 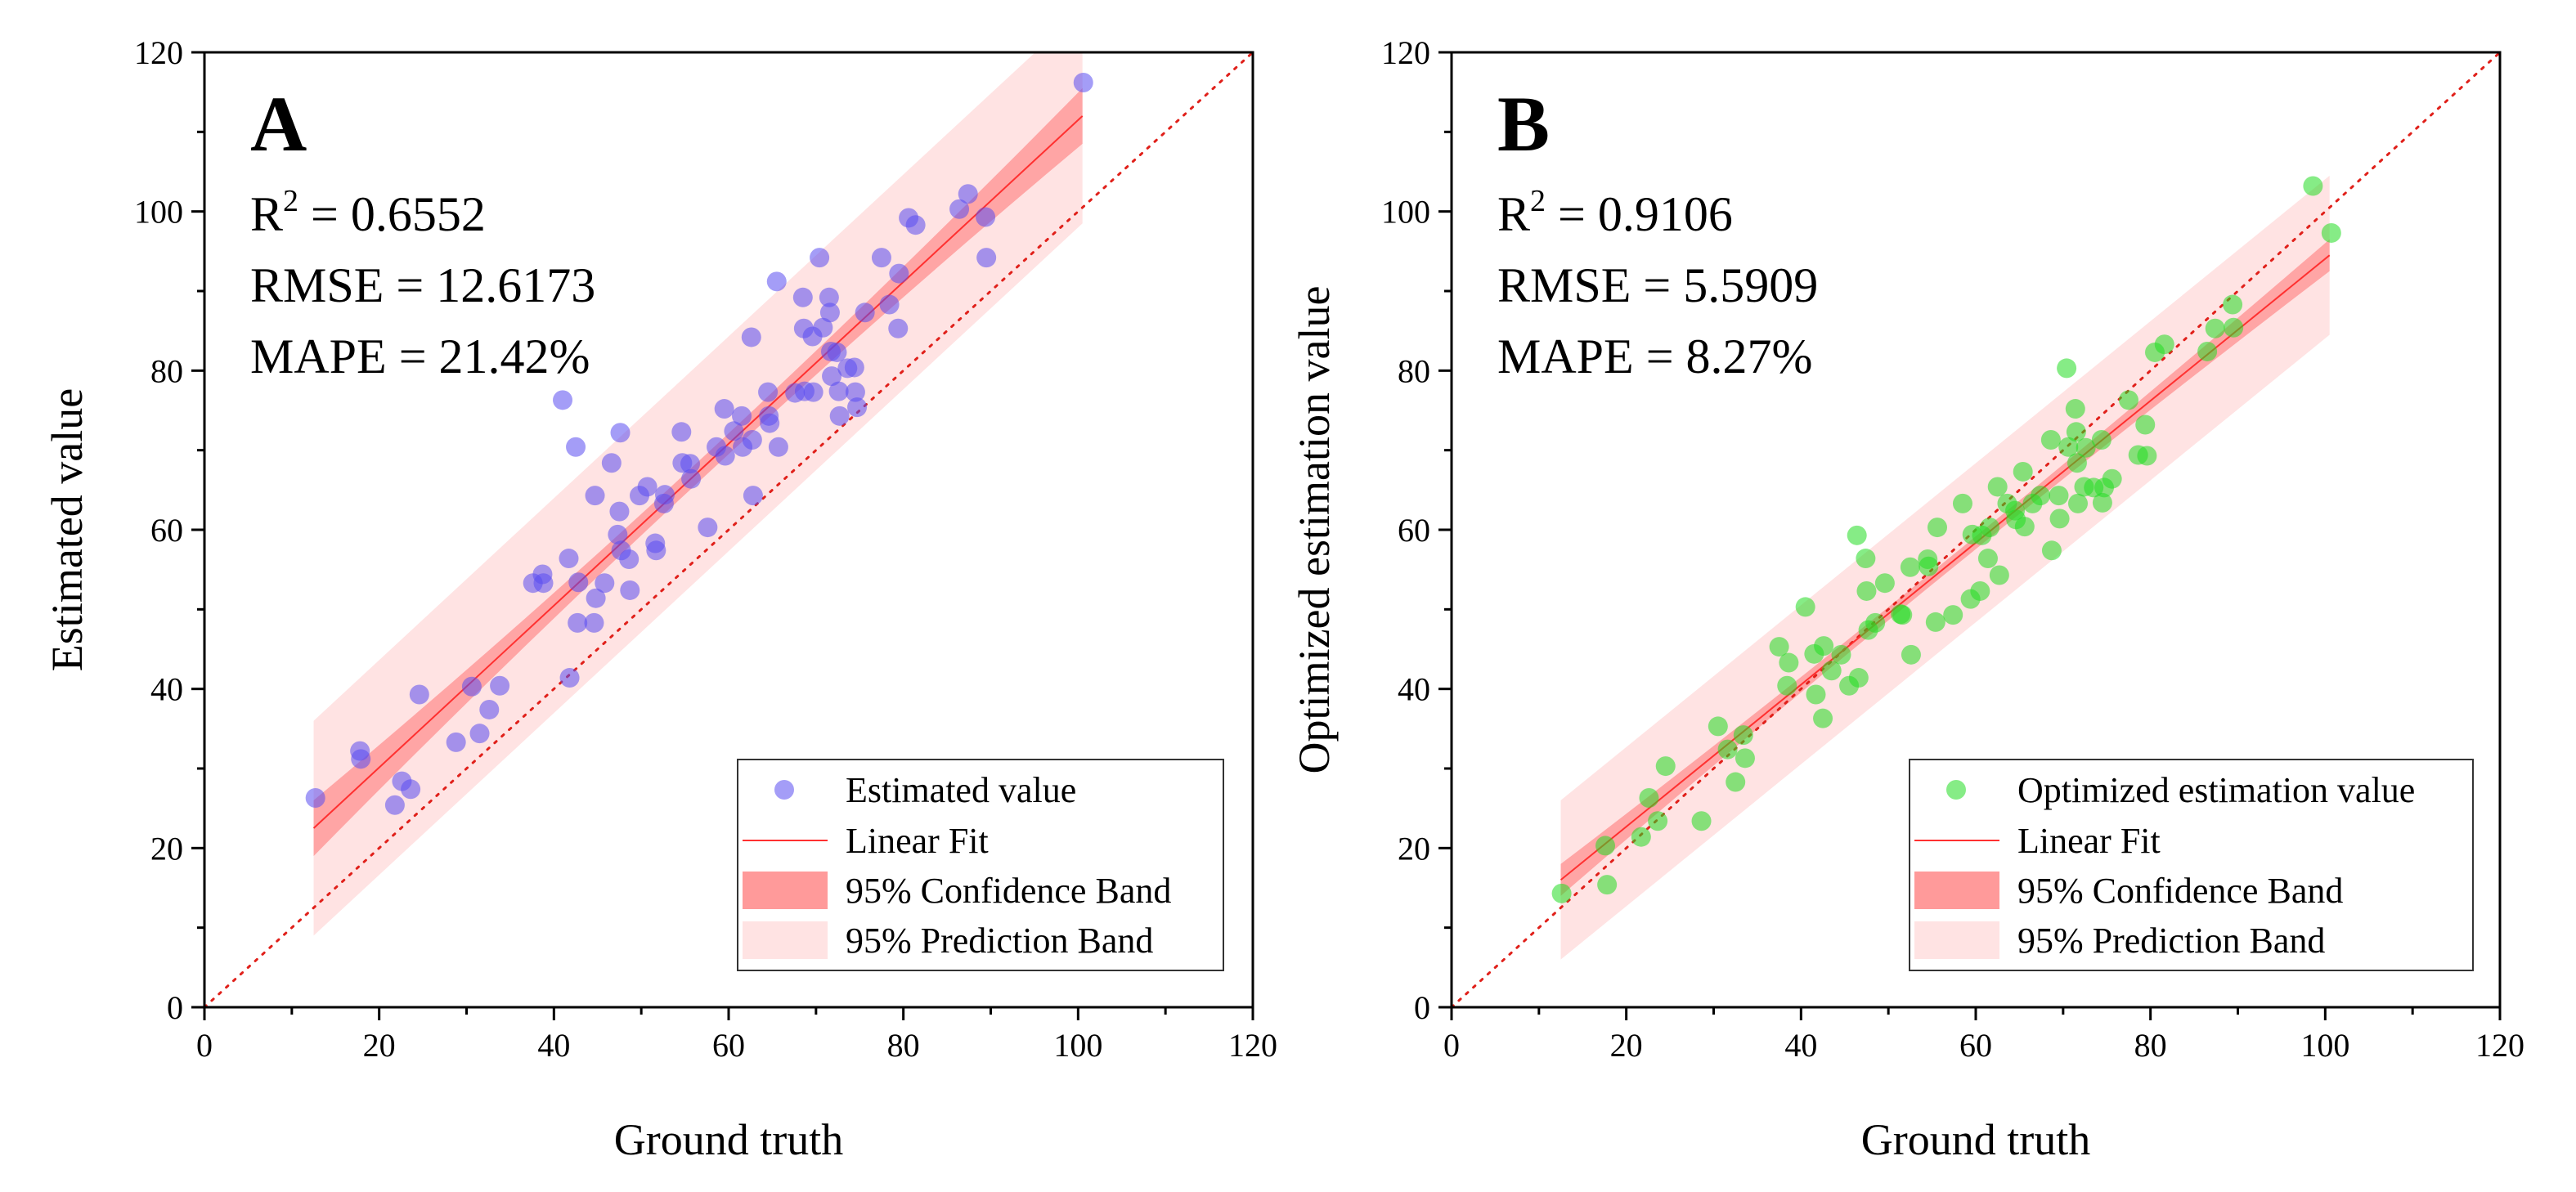 What do you see at coordinates (1009, 891) in the screenshot?
I see `legend-entry-label: 95% Confidence Band` at bounding box center [1009, 891].